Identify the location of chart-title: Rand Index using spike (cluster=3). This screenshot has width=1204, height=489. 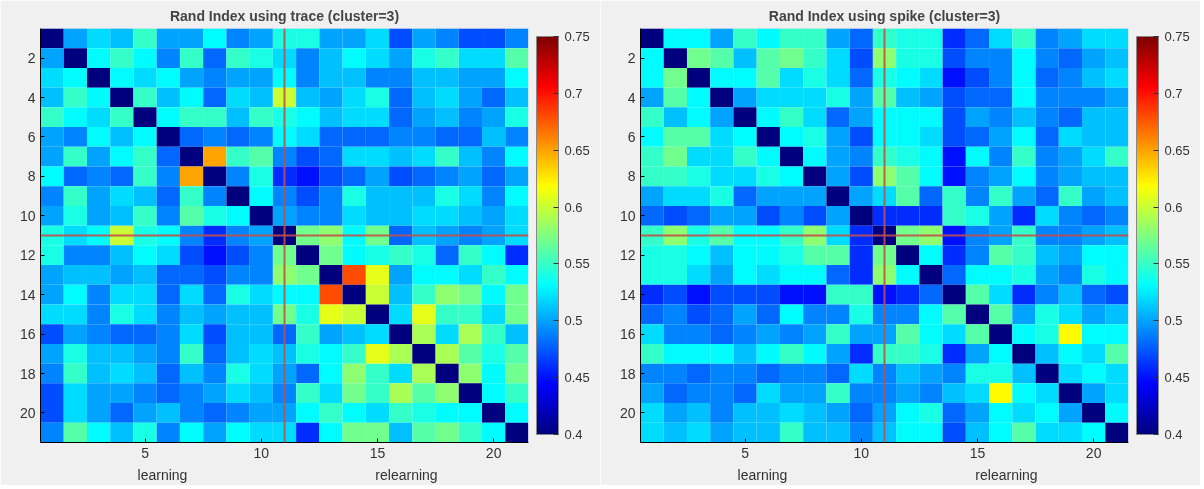
(884, 15).